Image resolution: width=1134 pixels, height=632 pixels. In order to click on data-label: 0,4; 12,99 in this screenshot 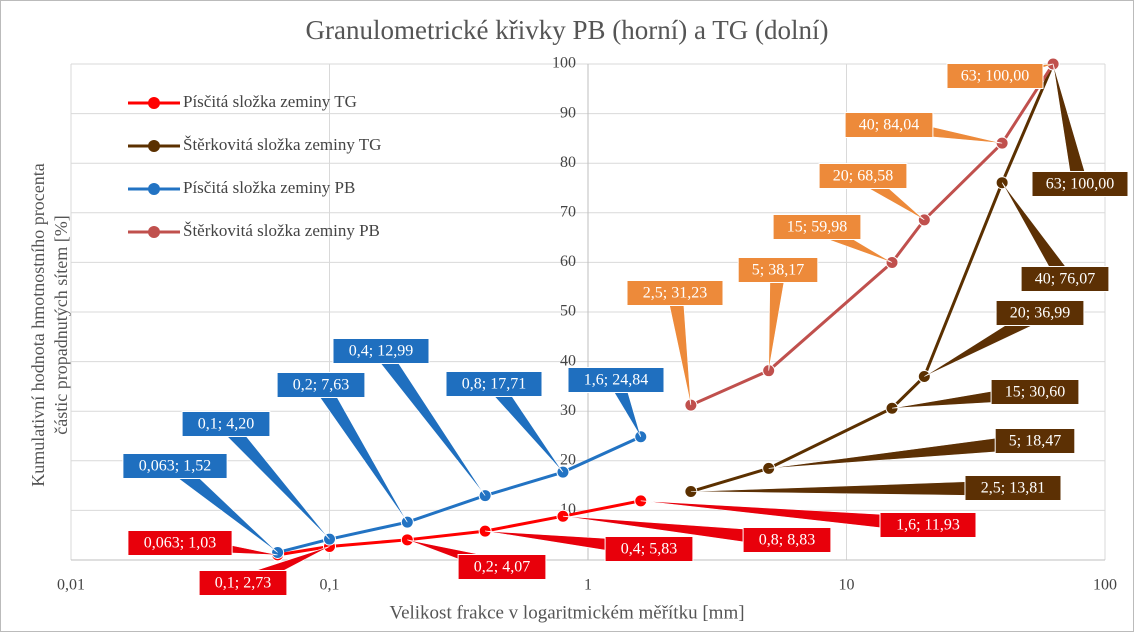, I will do `click(381, 351)`.